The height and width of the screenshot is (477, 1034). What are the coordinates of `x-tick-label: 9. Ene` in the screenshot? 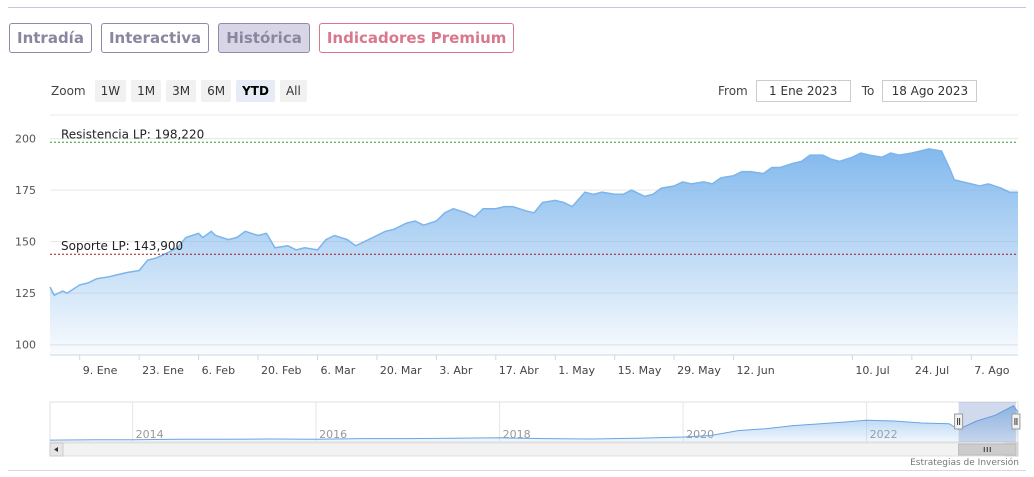 It's located at (100, 370).